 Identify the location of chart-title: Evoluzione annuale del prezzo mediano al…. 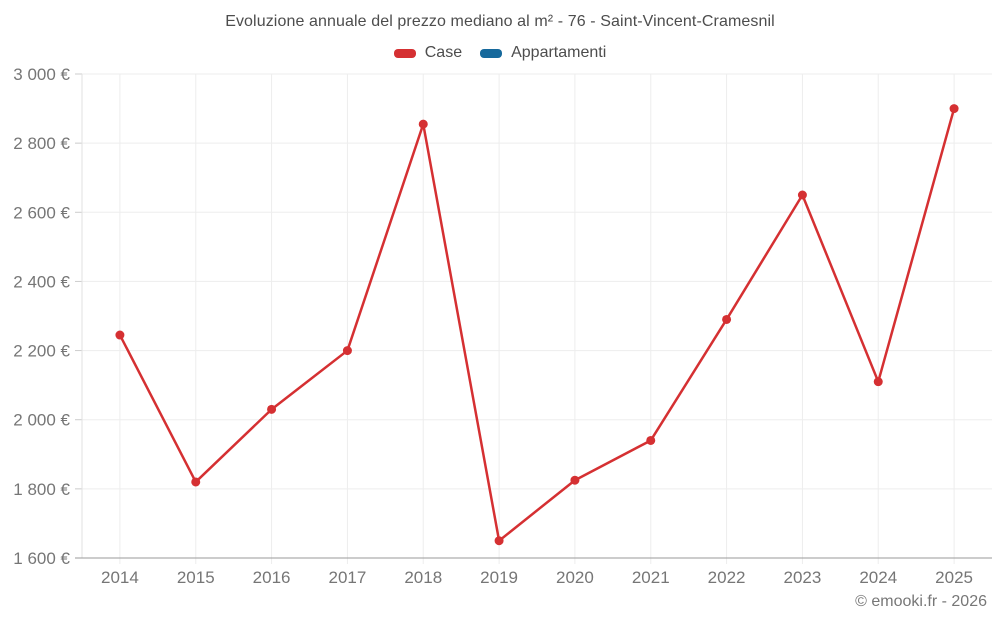
(500, 21).